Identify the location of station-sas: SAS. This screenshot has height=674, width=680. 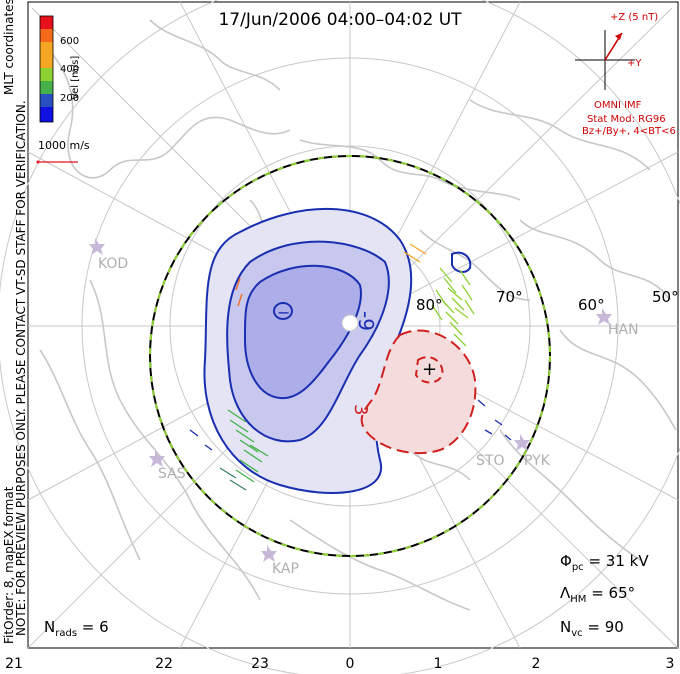
(172, 474).